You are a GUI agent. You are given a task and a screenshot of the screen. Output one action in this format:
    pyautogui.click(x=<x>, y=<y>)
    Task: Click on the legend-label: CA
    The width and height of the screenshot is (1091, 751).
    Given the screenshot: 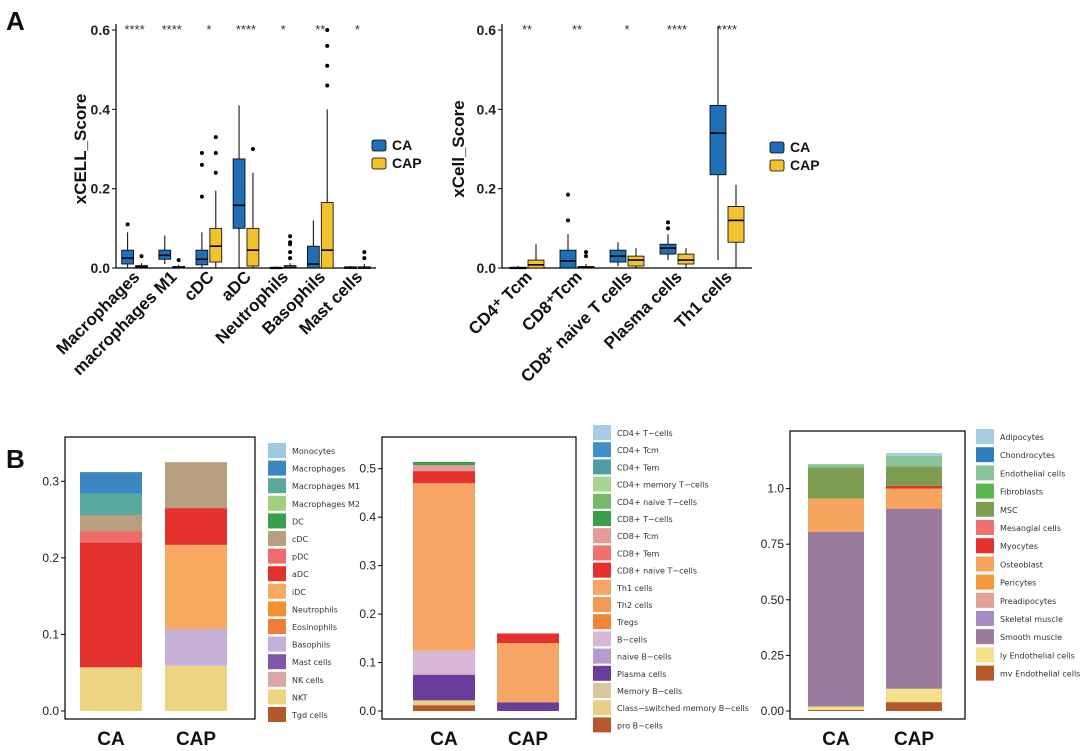 What is the action you would take?
    pyautogui.click(x=402, y=145)
    